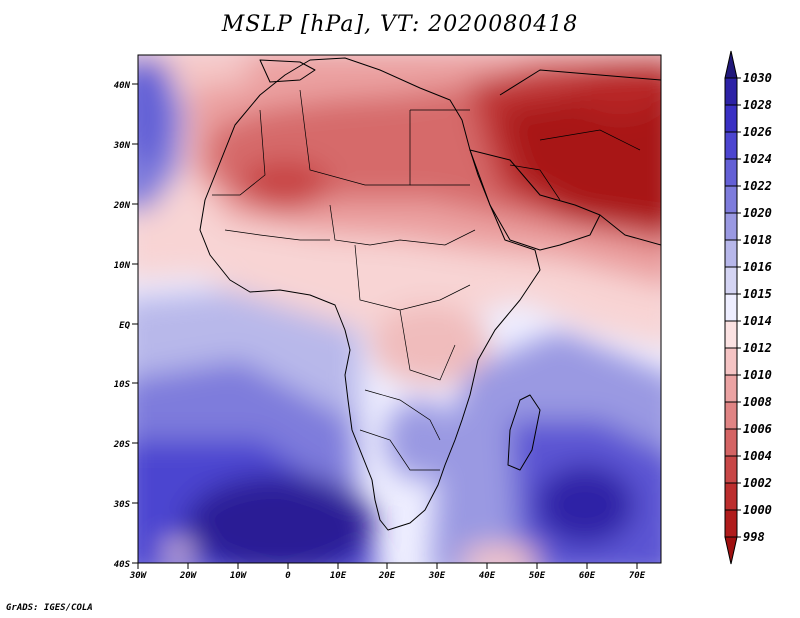  I want to click on latitude-axis: 40N 30N 20N 10N EQ 10S 20S 30S 40S, so click(125, 325).